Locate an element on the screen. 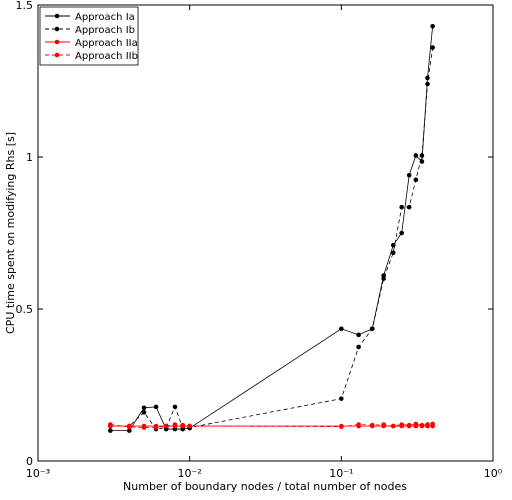 The height and width of the screenshot is (500, 512). x-tick-label: 10⁻² is located at coordinates (190, 473).